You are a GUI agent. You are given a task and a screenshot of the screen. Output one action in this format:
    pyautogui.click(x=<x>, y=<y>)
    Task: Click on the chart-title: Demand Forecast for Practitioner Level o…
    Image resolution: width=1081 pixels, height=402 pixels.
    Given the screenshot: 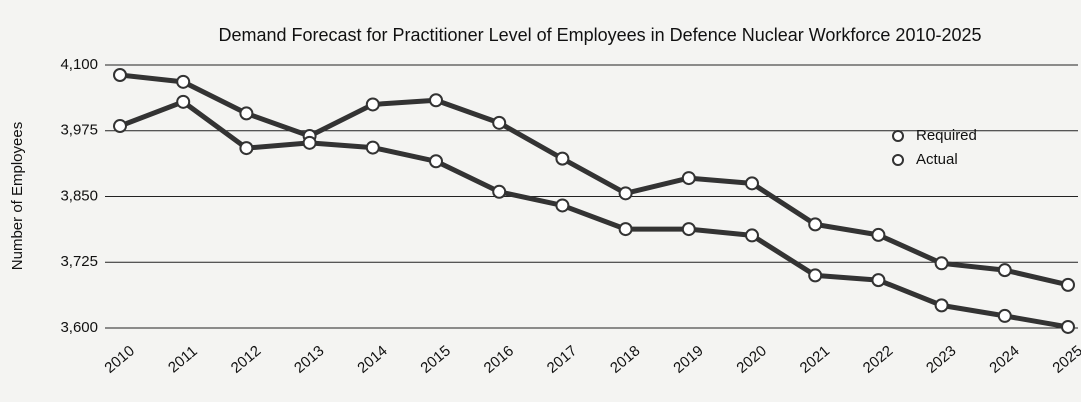 What is the action you would take?
    pyautogui.click(x=599, y=35)
    